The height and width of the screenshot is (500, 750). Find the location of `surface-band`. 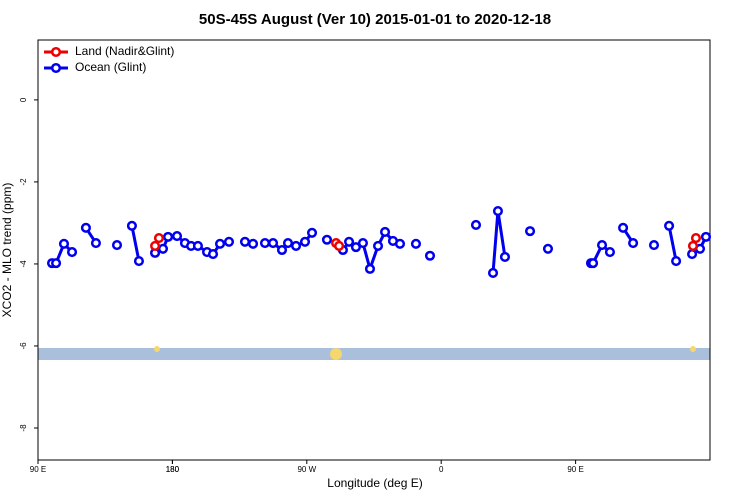

surface-band is located at coordinates (374, 354).